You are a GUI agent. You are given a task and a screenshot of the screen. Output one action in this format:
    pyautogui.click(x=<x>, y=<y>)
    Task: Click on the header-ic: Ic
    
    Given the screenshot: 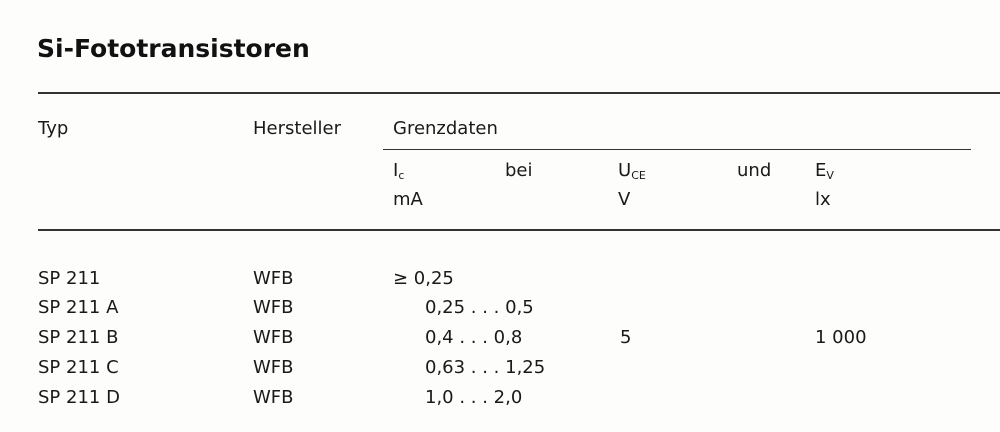 What is the action you would take?
    pyautogui.click(x=398, y=173)
    